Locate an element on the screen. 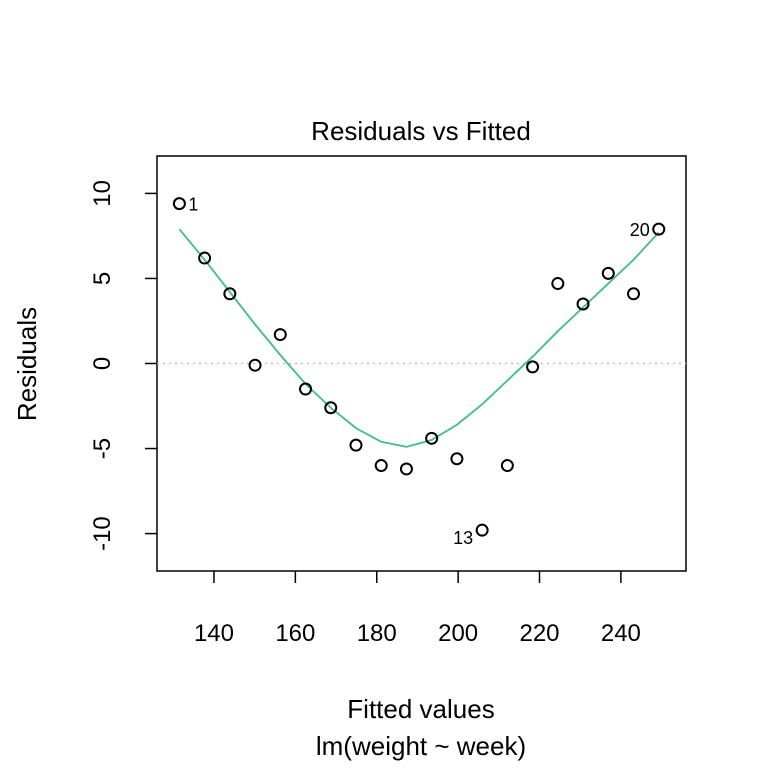 This screenshot has width=768, height=768. x-tick-label: 180 is located at coordinates (377, 633).